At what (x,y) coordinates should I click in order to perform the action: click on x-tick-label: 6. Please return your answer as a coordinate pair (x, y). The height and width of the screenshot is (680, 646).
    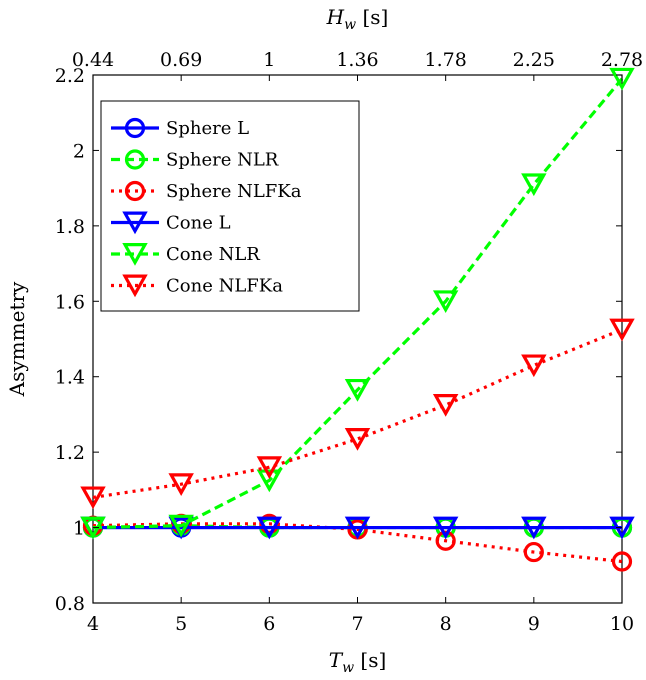
    Looking at the image, I should click on (269, 624).